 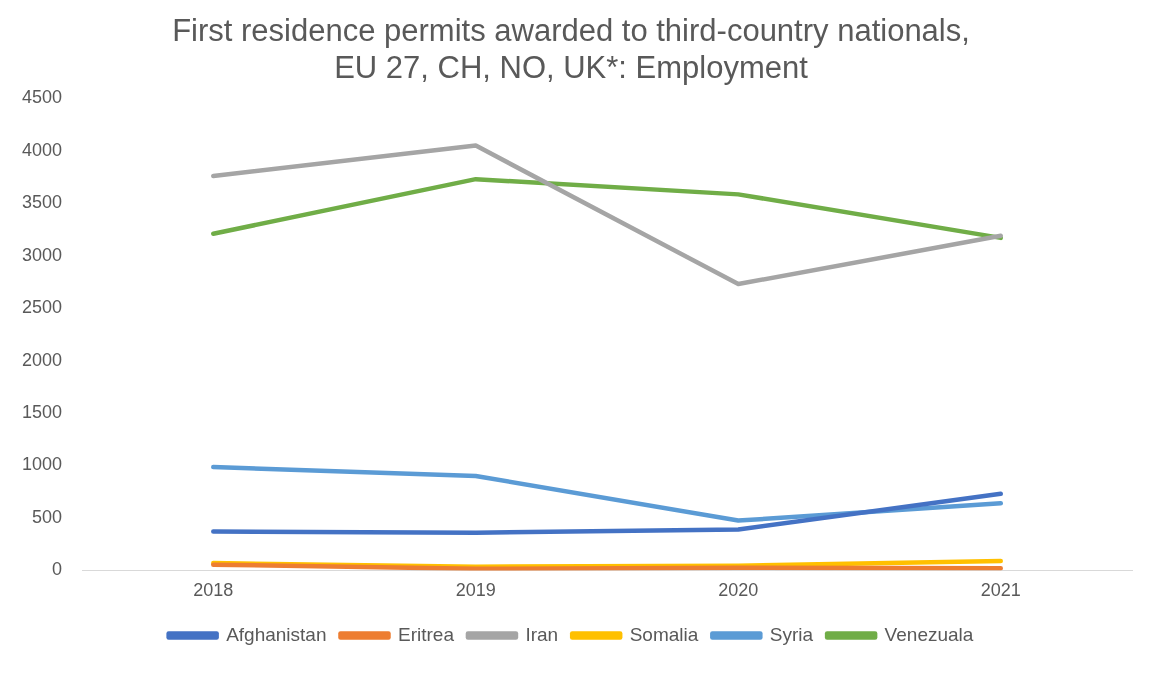 I want to click on y-tick-label: 0, so click(x=57, y=569).